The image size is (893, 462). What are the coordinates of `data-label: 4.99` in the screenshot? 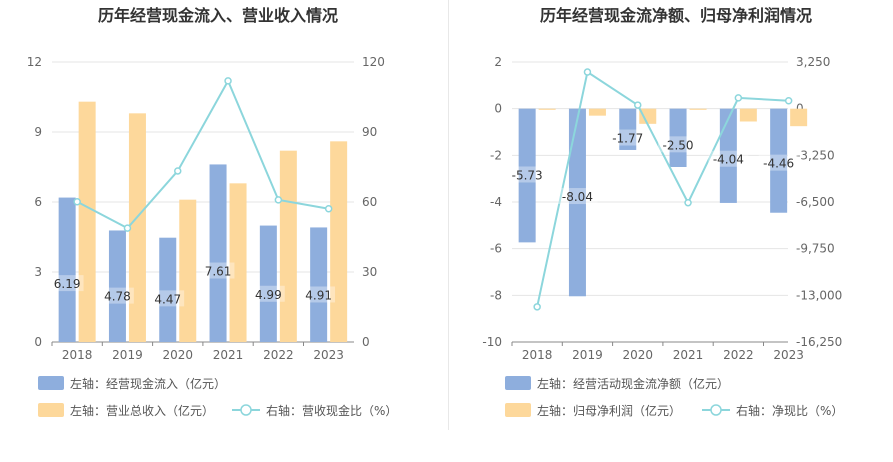 It's located at (268, 295).